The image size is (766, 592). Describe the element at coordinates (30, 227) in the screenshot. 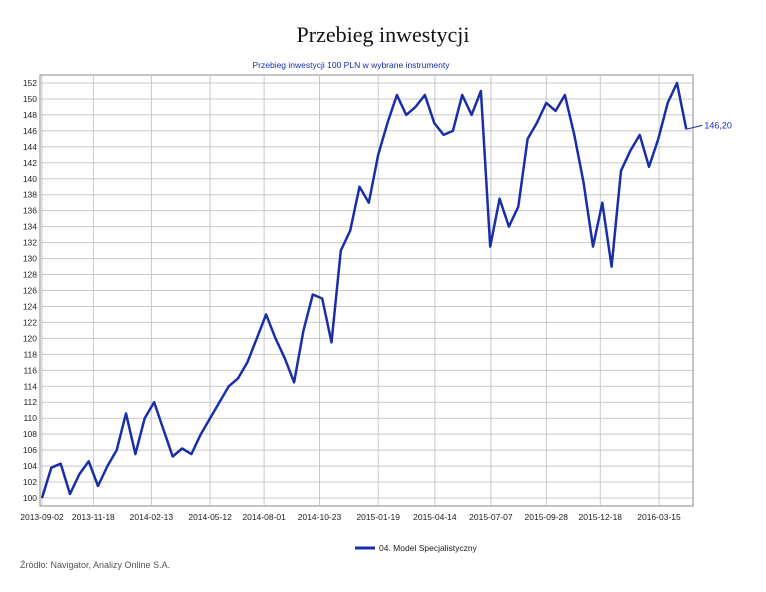

I see `y-tick-label: 134` at that location.